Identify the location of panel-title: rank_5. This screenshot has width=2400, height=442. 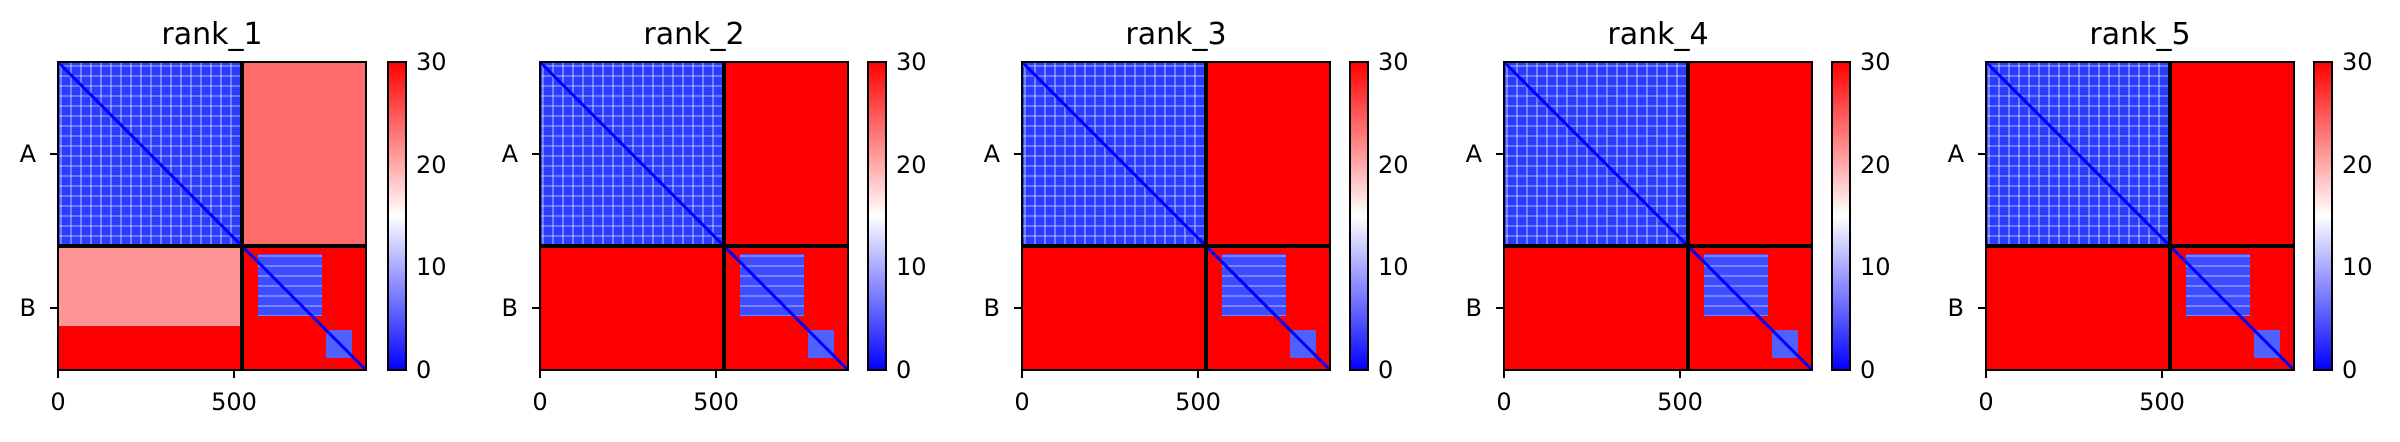
(2139, 34).